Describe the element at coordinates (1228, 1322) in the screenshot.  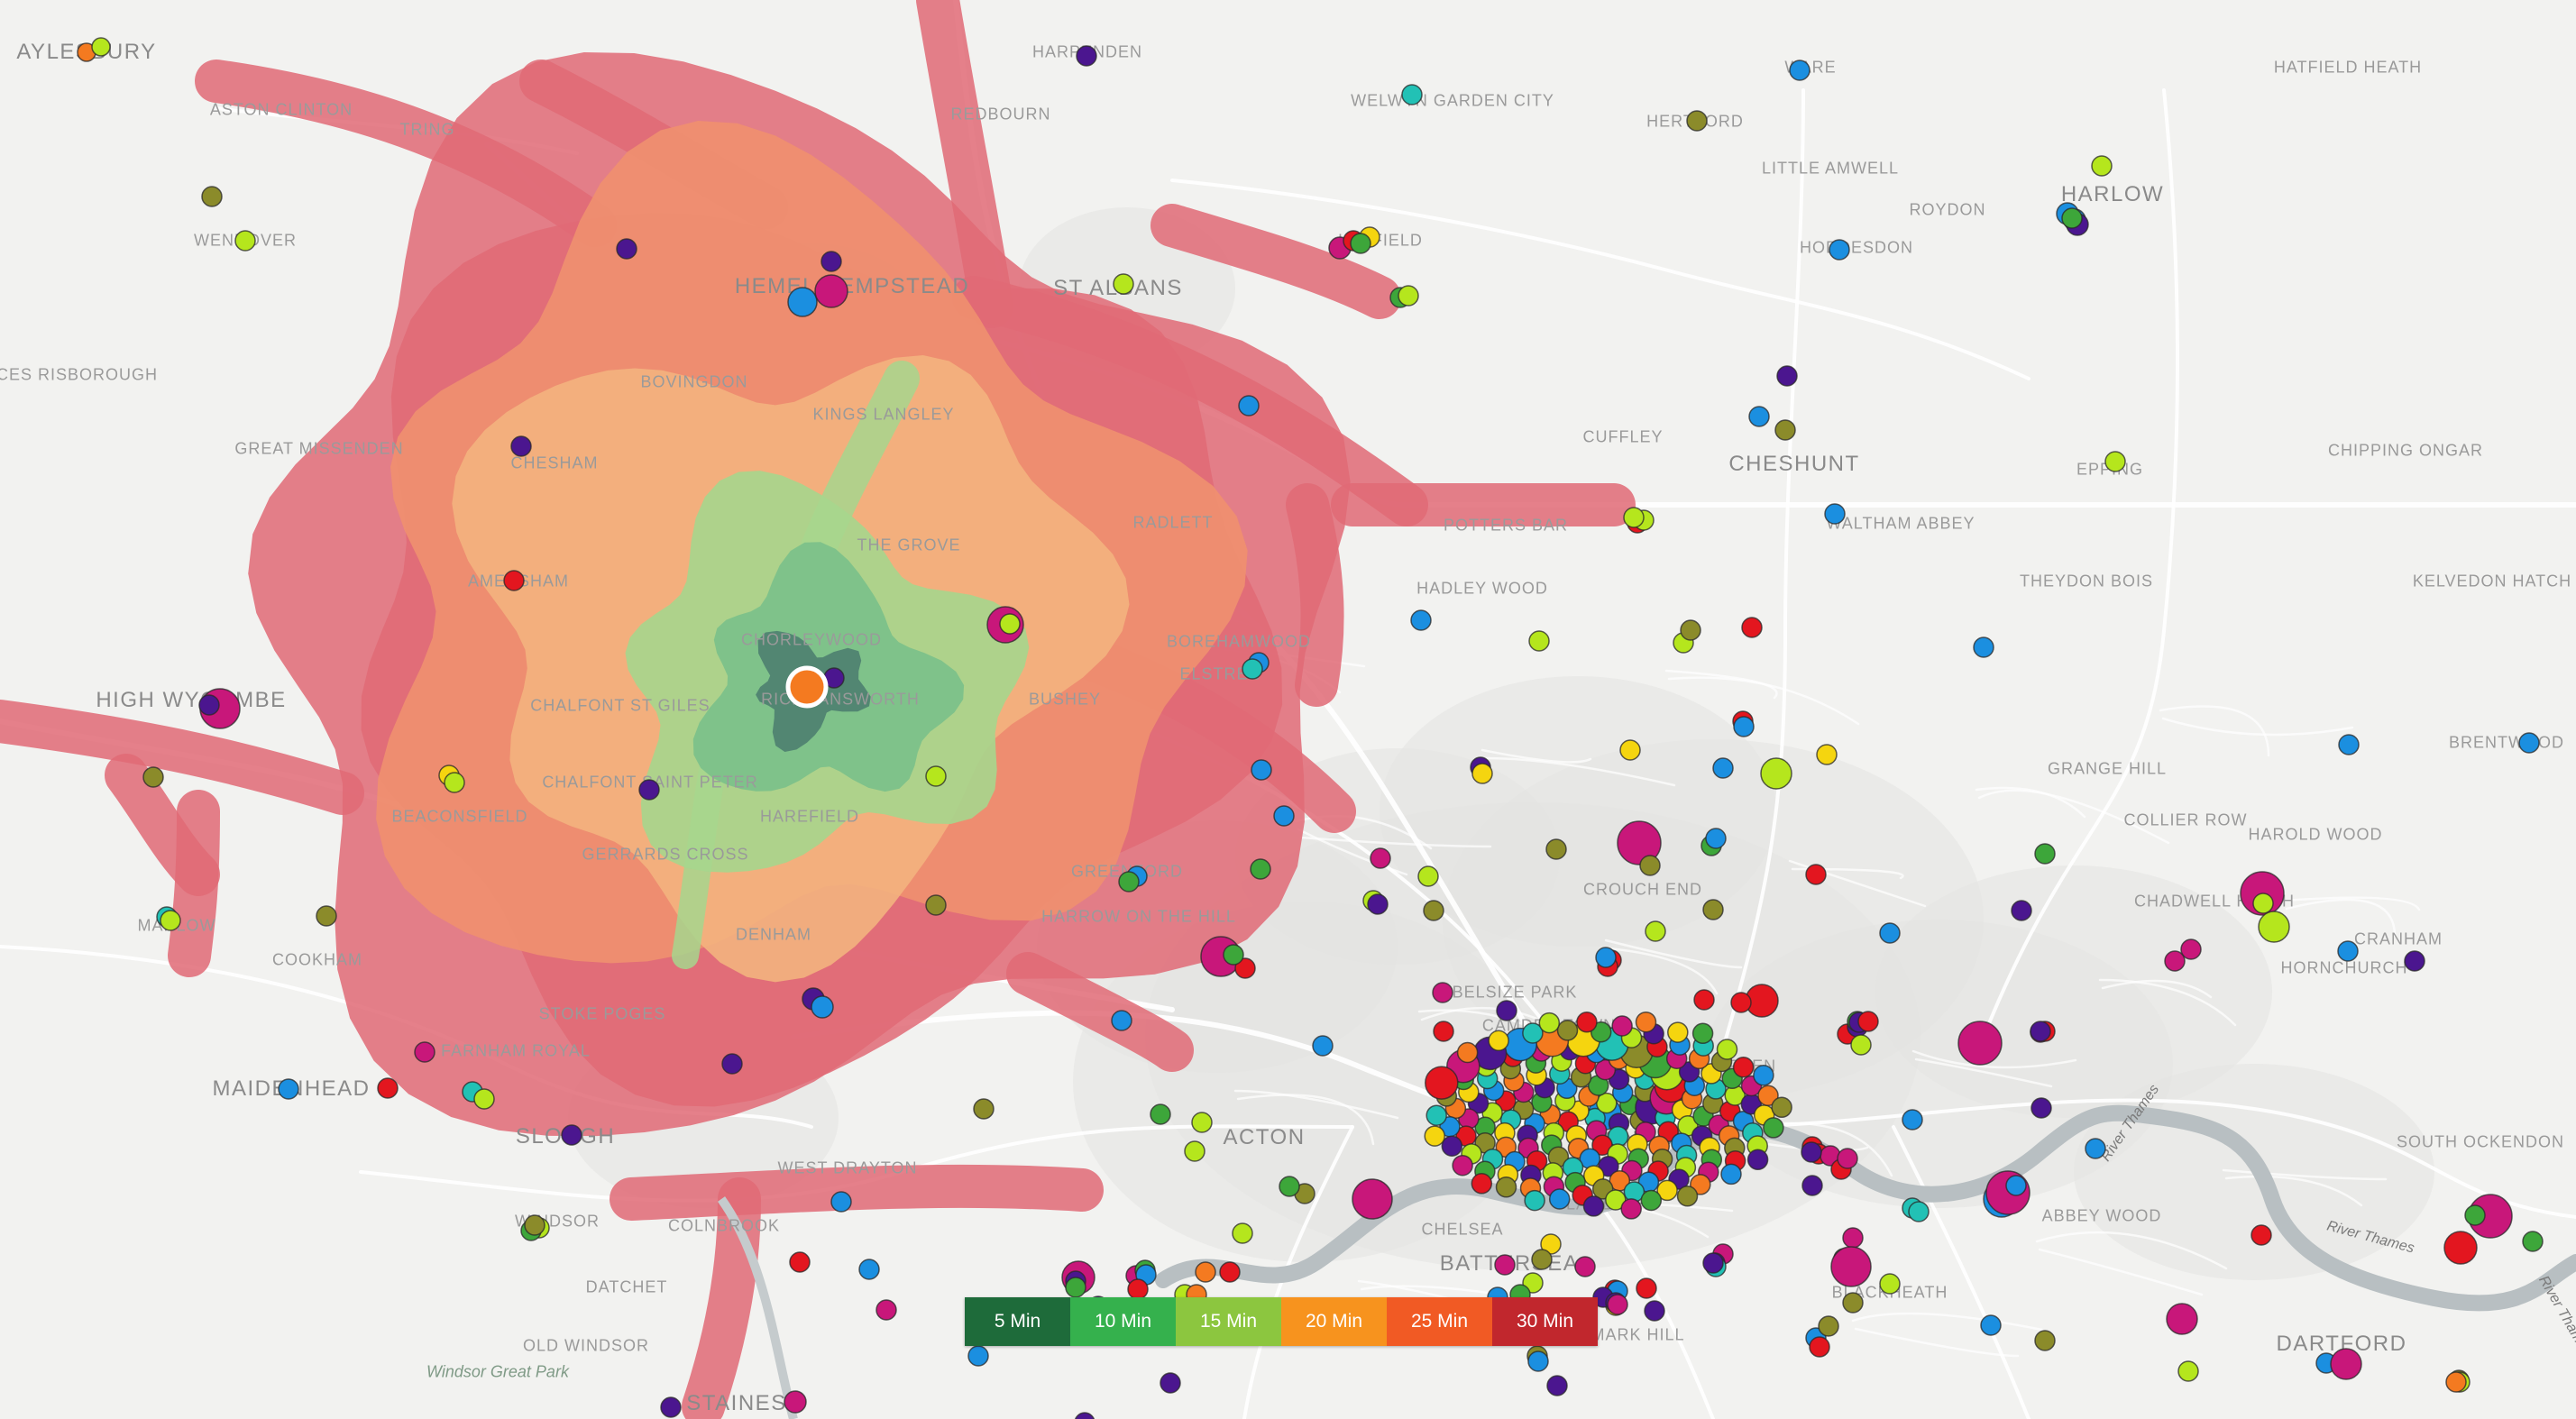
I see `legend-item-15-min: 15 Min` at that location.